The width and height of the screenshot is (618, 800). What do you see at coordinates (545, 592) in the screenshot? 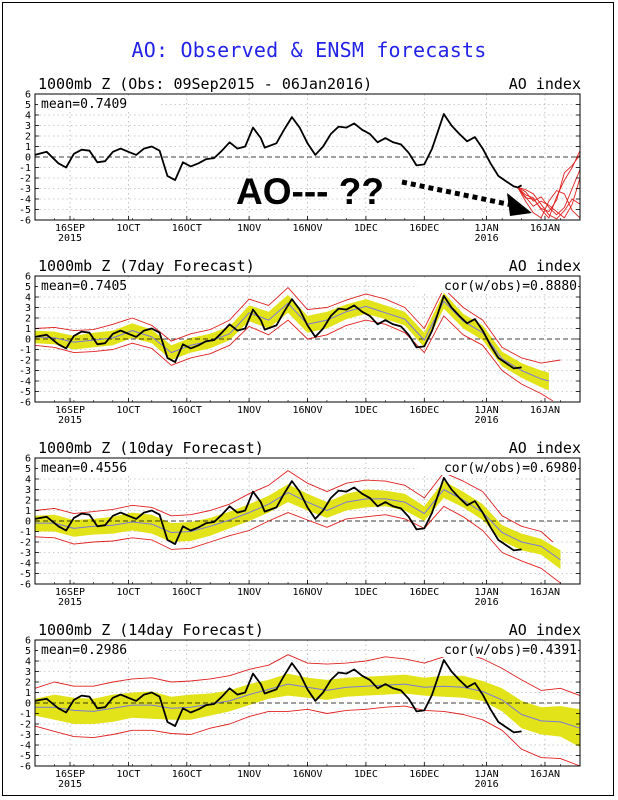
I see `panel-3-xtick-label: 16JAN` at bounding box center [545, 592].